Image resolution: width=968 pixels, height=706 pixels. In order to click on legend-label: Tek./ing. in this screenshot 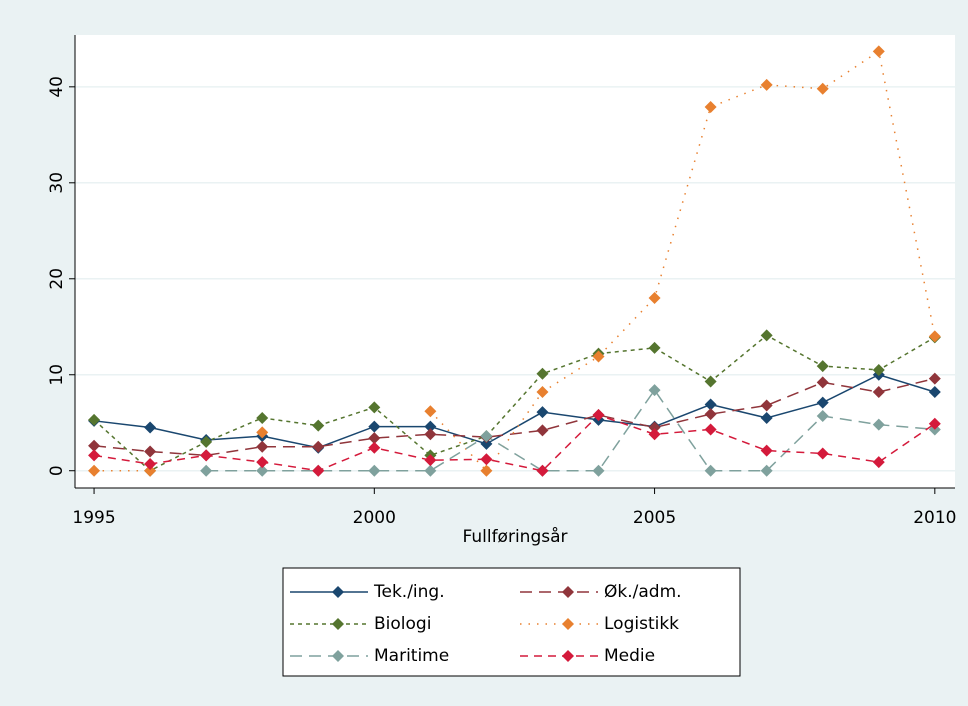, I will do `click(409, 592)`.